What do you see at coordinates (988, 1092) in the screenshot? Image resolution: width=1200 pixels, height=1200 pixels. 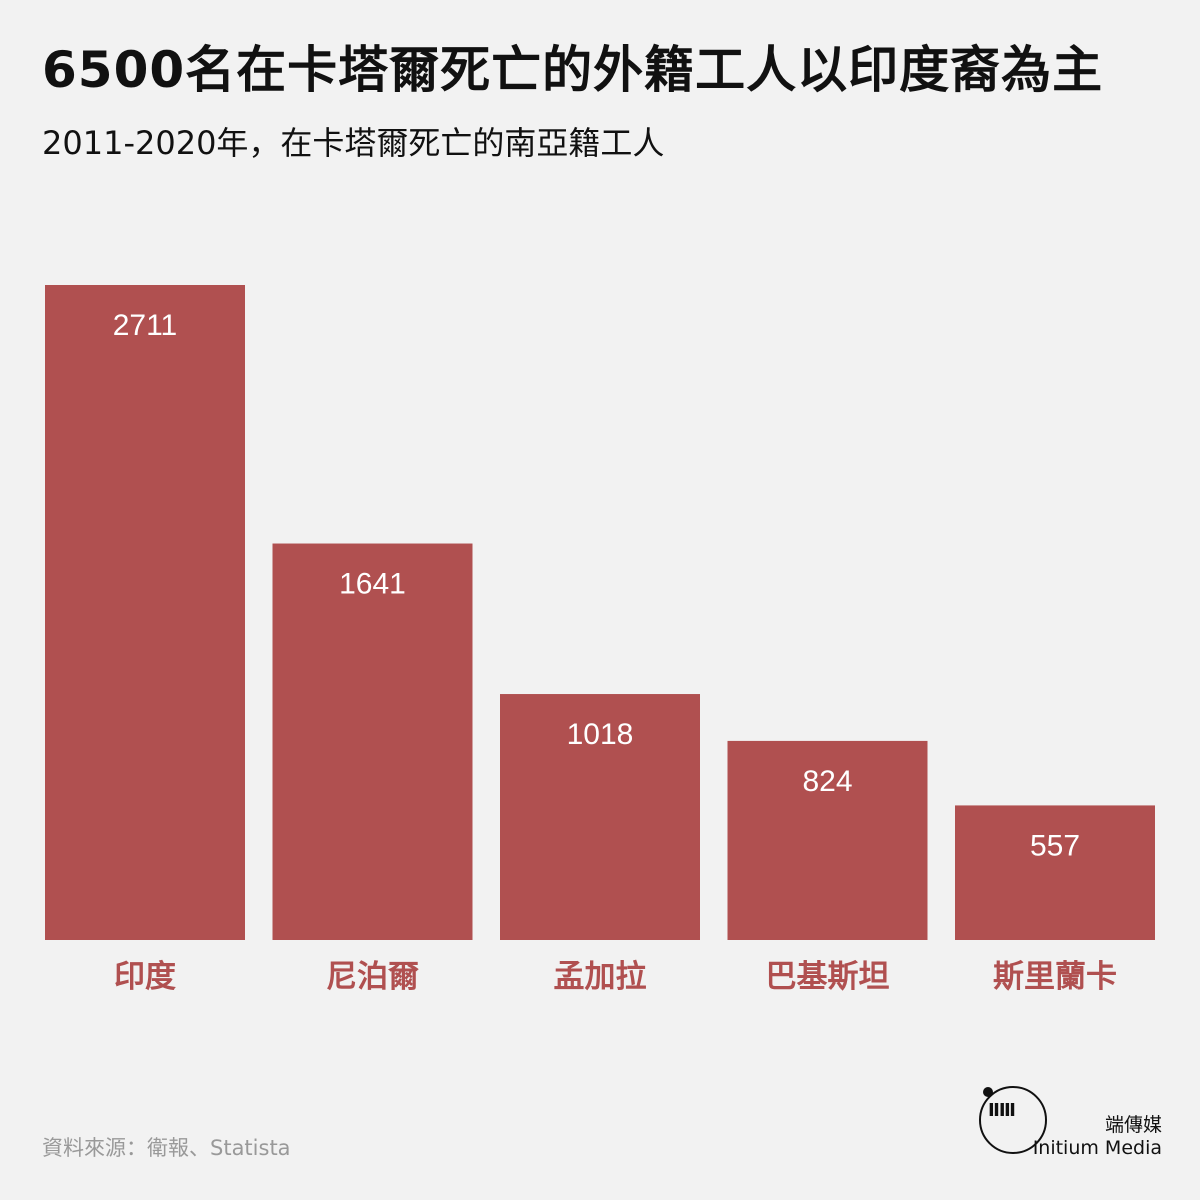 I see `logo-dot-icon` at bounding box center [988, 1092].